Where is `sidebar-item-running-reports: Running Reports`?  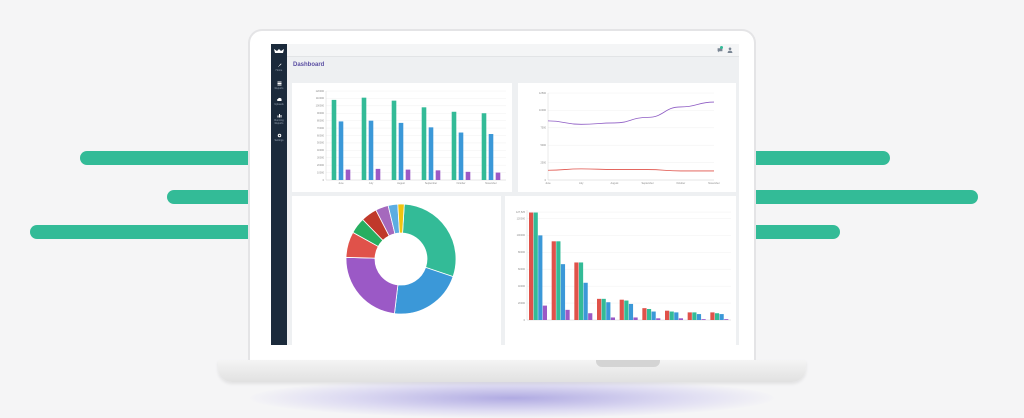
sidebar-item-running-reports: Running Reports is located at coordinates (279, 119).